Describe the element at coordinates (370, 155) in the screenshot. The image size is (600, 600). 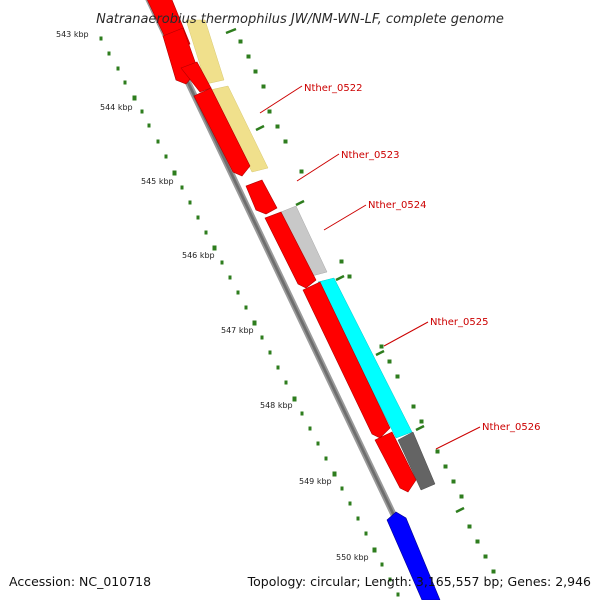
I see `gene-label-0523: Nther_0523` at that location.